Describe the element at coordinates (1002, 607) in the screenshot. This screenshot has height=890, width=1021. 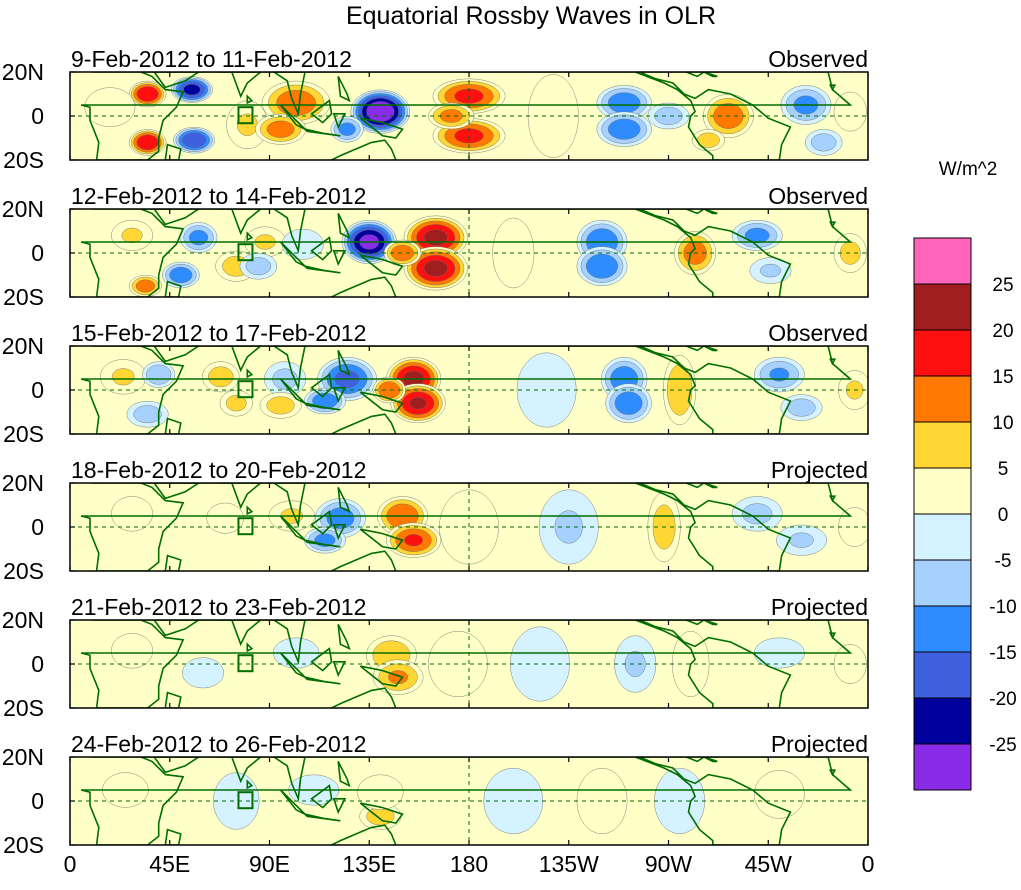
I see `colorbar-tick-label: -10` at that location.